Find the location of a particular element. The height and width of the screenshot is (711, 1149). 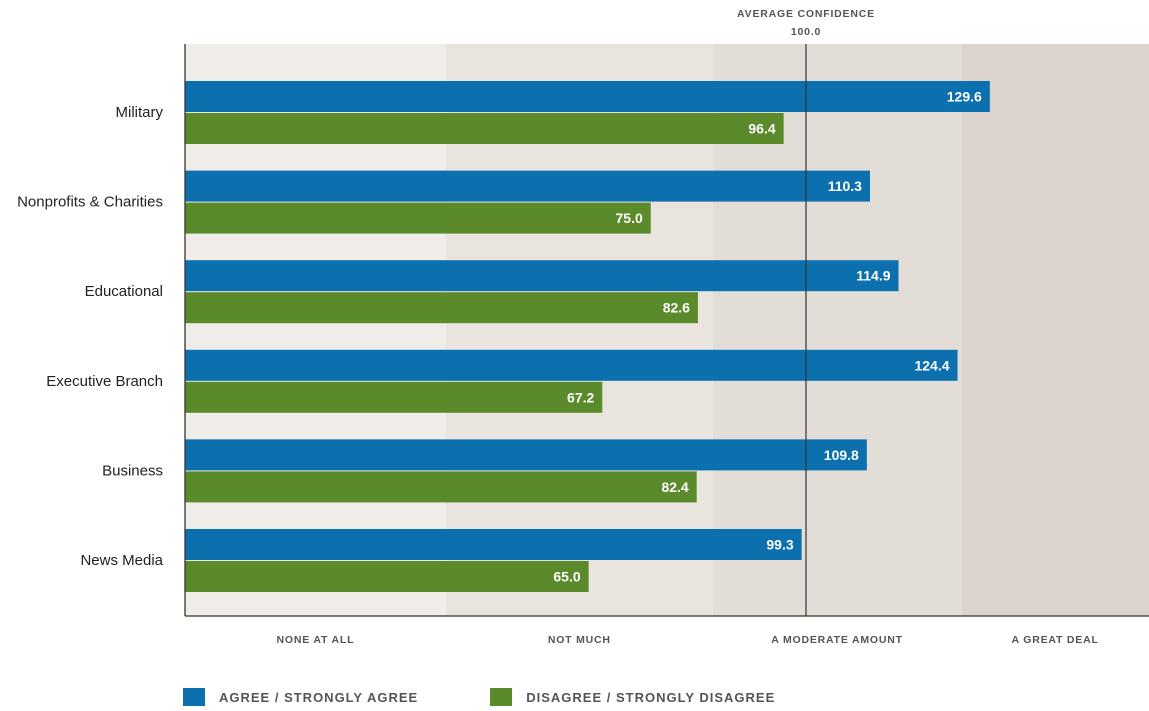

reference-line-label: AVERAGE CONFIDENCE is located at coordinates (806, 14).